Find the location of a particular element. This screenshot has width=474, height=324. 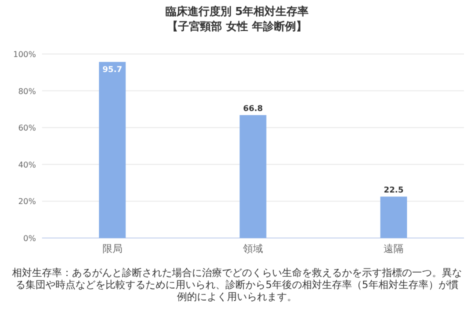

data-label: 95.7 is located at coordinates (112, 69).